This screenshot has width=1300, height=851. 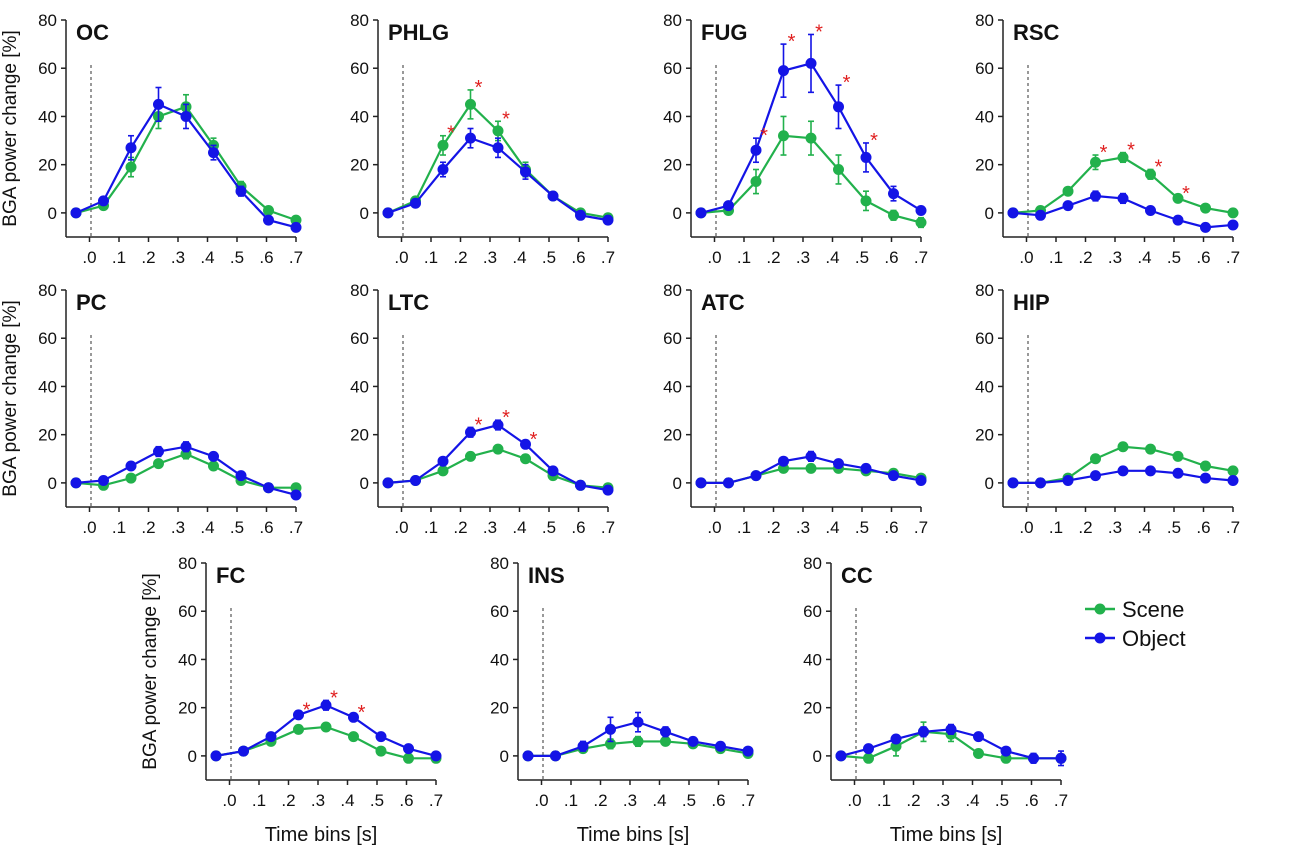 What do you see at coordinates (310, 682) in the screenshot?
I see `panel-fc: 0 20 40 60 80 .0 .1 .2 .3 .4 .5 .6 .7 FC * * *` at bounding box center [310, 682].